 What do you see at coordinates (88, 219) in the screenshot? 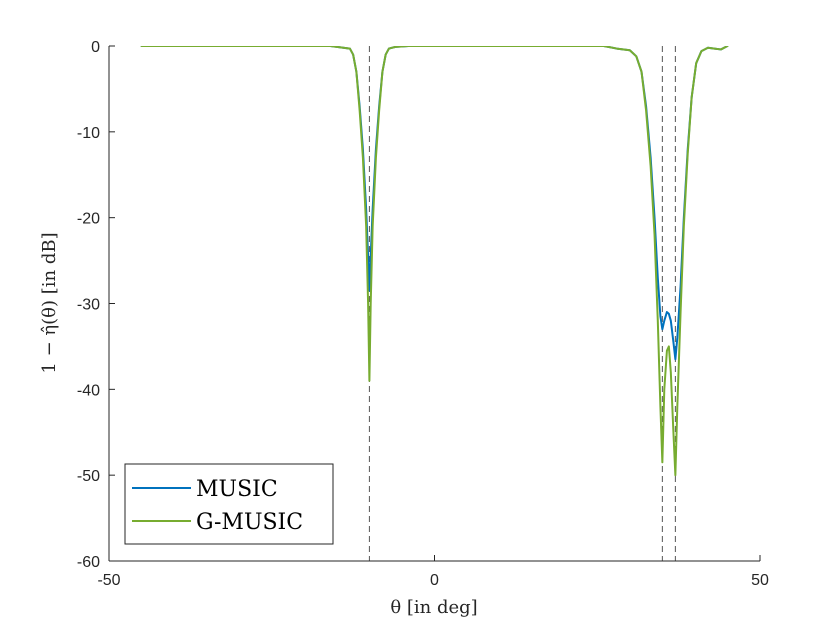
I see `y-tick-label: -20` at bounding box center [88, 219].